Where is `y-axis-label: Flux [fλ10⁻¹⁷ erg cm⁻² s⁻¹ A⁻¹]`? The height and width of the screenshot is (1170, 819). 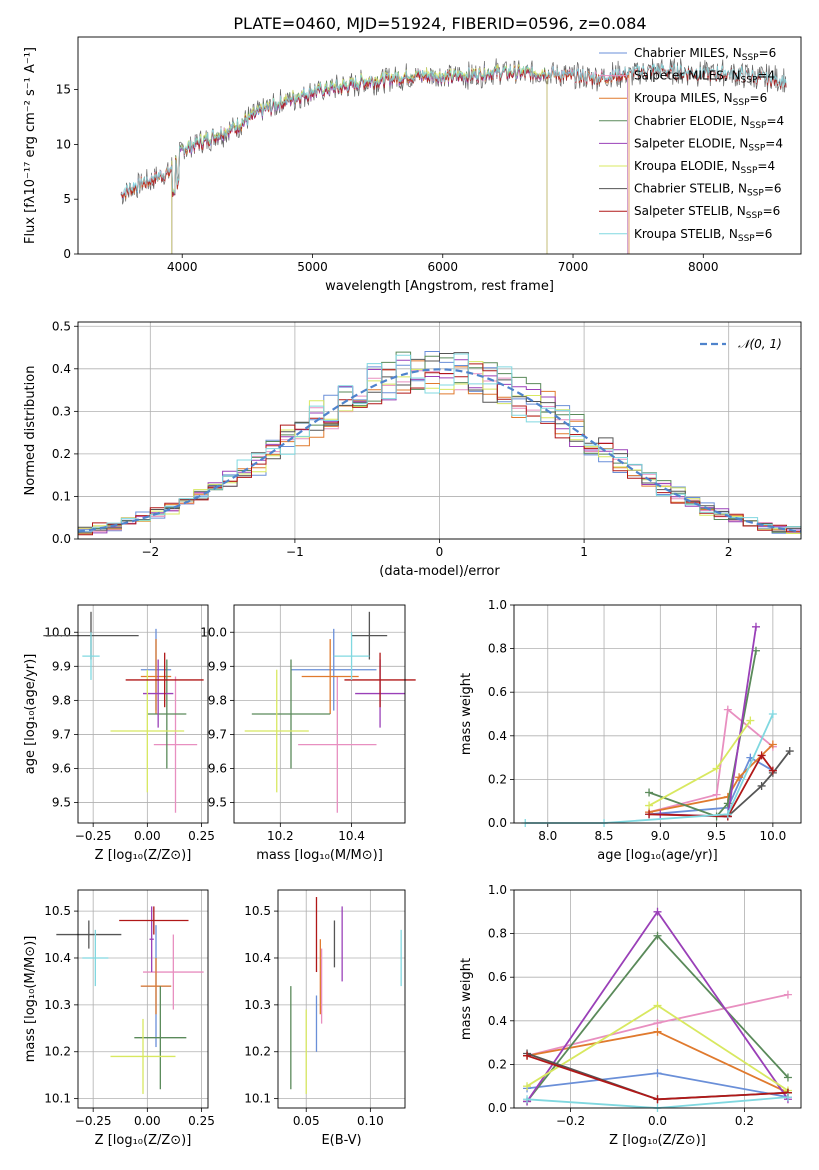 y-axis-label: Flux [fλ10⁻¹⁷ erg cm⁻² s⁻¹ A⁻¹] is located at coordinates (30, 145).